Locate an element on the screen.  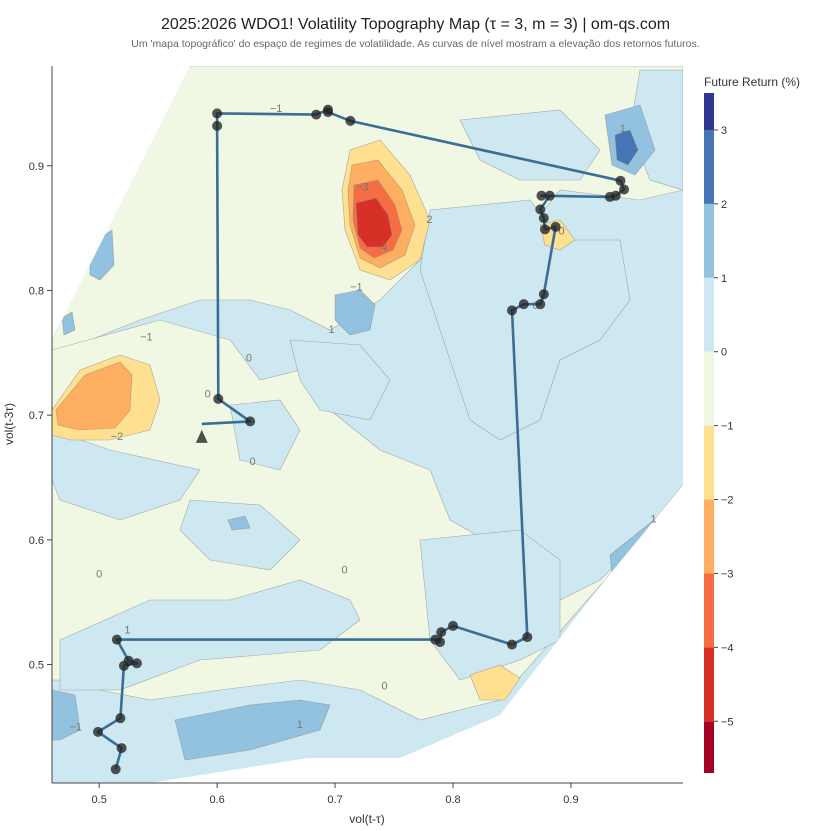
contour-label-13: 1 is located at coordinates (623, 129).